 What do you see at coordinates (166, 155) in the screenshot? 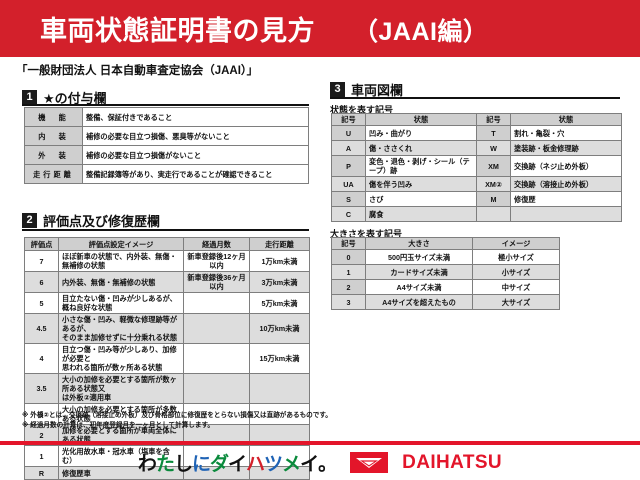
I see `table-row: 外 装 補修の必要な目立つ損傷がないこと` at bounding box center [166, 155].